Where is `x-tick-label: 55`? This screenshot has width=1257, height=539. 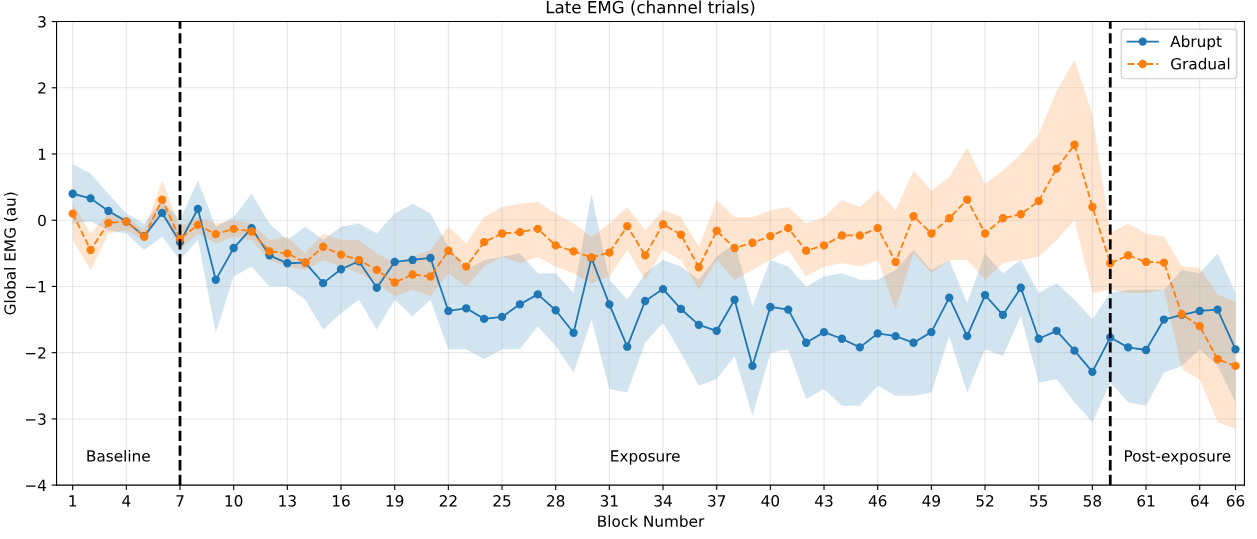 x-tick-label: 55 is located at coordinates (1039, 501).